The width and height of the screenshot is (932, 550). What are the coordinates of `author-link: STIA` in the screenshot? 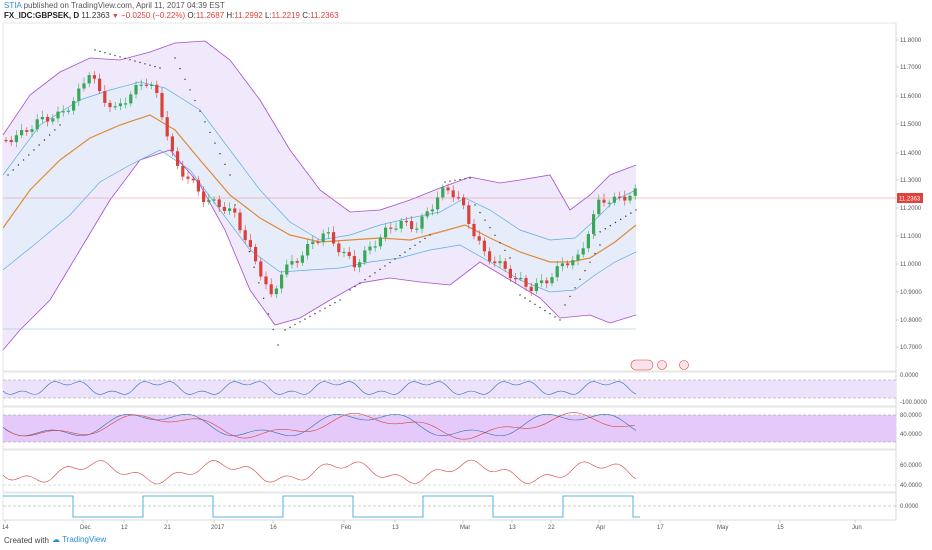 It's located at (13, 5).